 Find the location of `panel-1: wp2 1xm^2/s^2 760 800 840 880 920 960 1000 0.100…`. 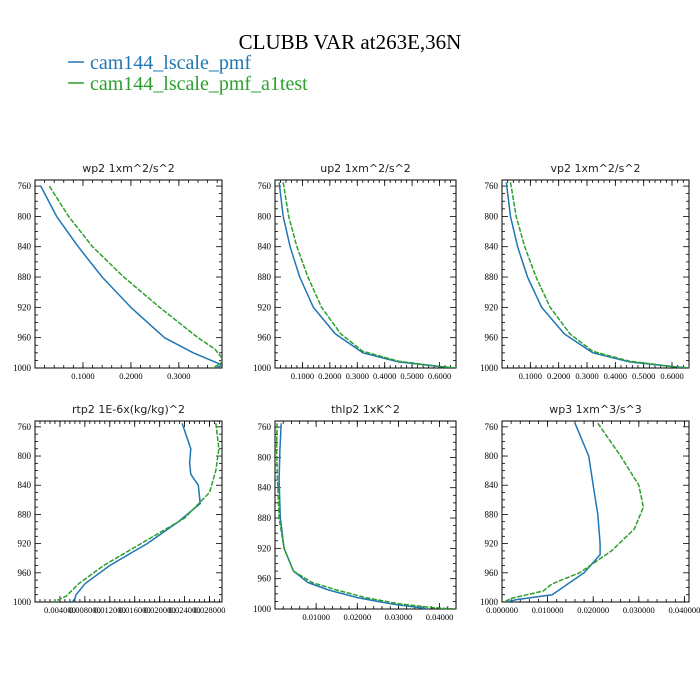

panel-1: wp2 1xm^2/s^2 760 800 840 880 920 960 1000 0.100… is located at coordinates (118, 271).